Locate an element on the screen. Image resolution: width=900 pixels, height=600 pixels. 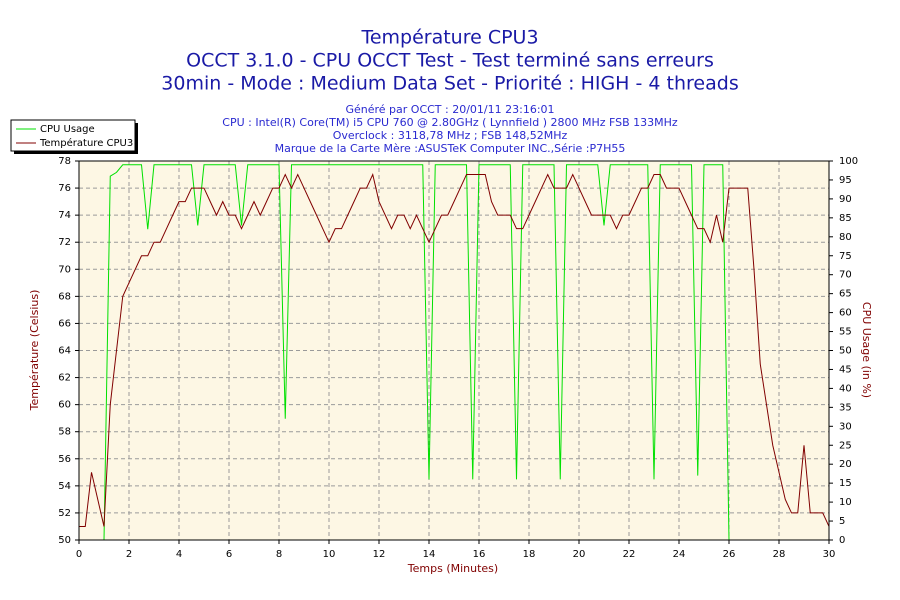
x-tick-label: 14 is located at coordinates (429, 554).